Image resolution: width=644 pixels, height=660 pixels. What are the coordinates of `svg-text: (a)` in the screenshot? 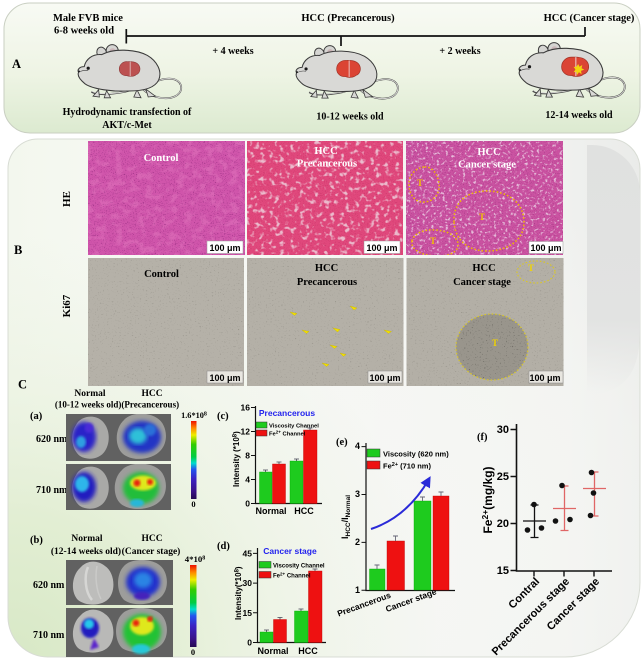 It's located at (36, 416).